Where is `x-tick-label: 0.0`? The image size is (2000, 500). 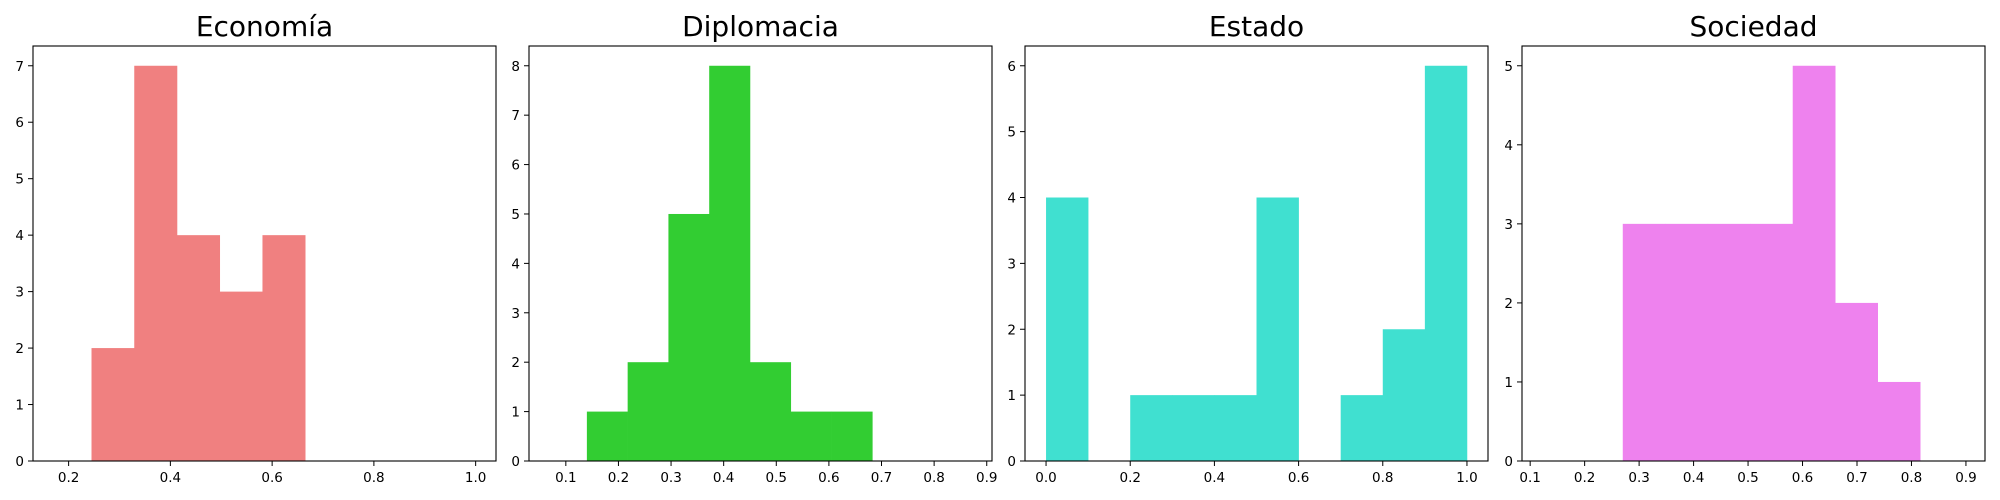 x-tick-label: 0.0 is located at coordinates (1045, 478).